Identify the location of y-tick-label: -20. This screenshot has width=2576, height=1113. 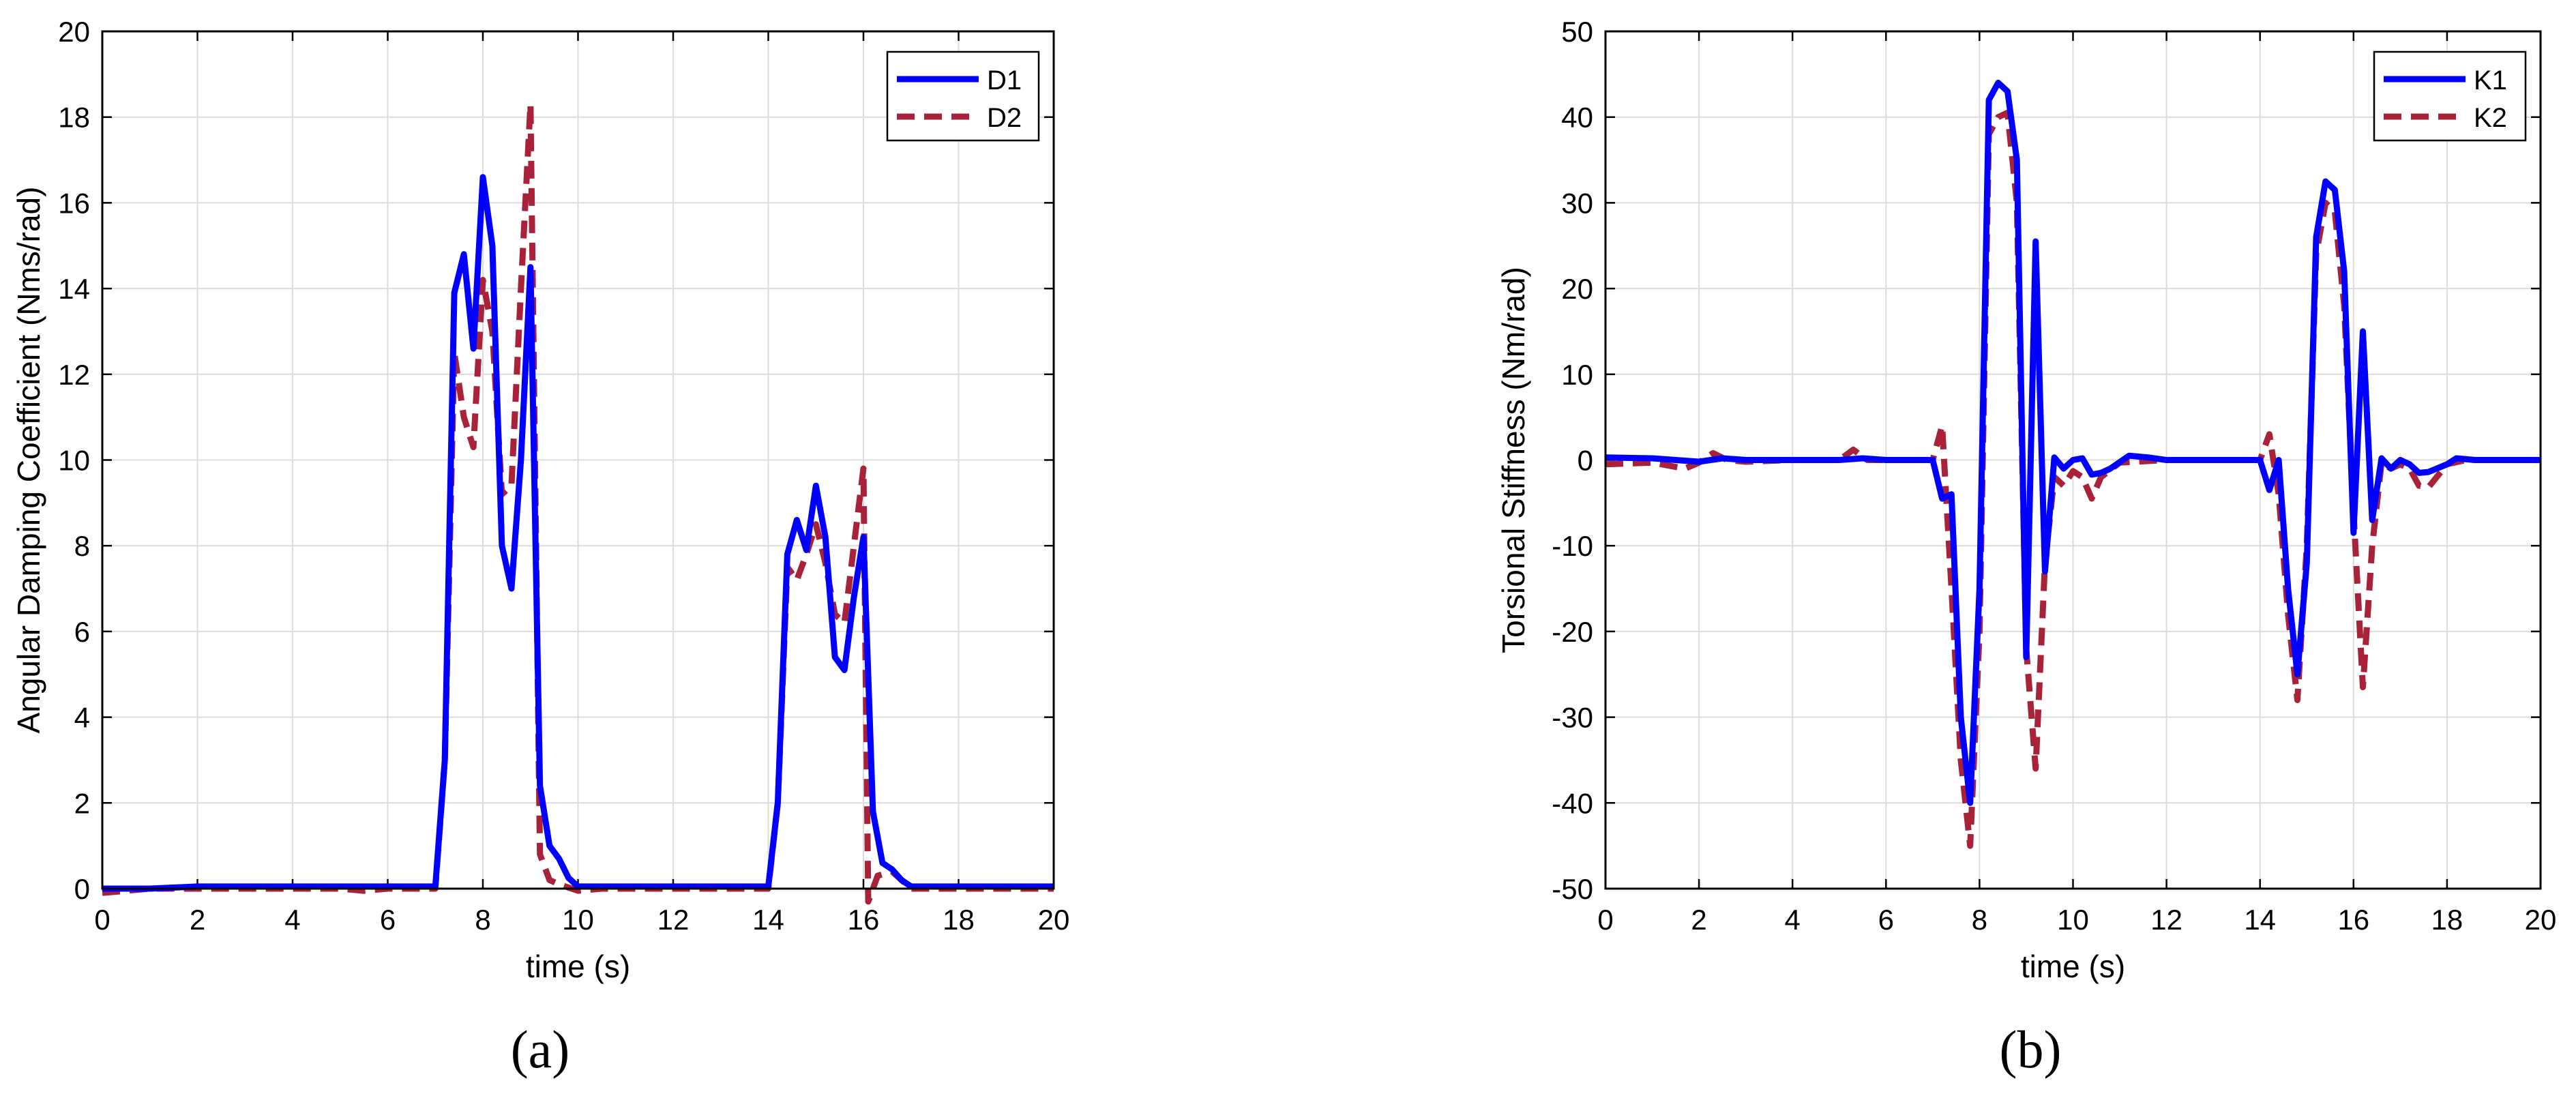
(1572, 632).